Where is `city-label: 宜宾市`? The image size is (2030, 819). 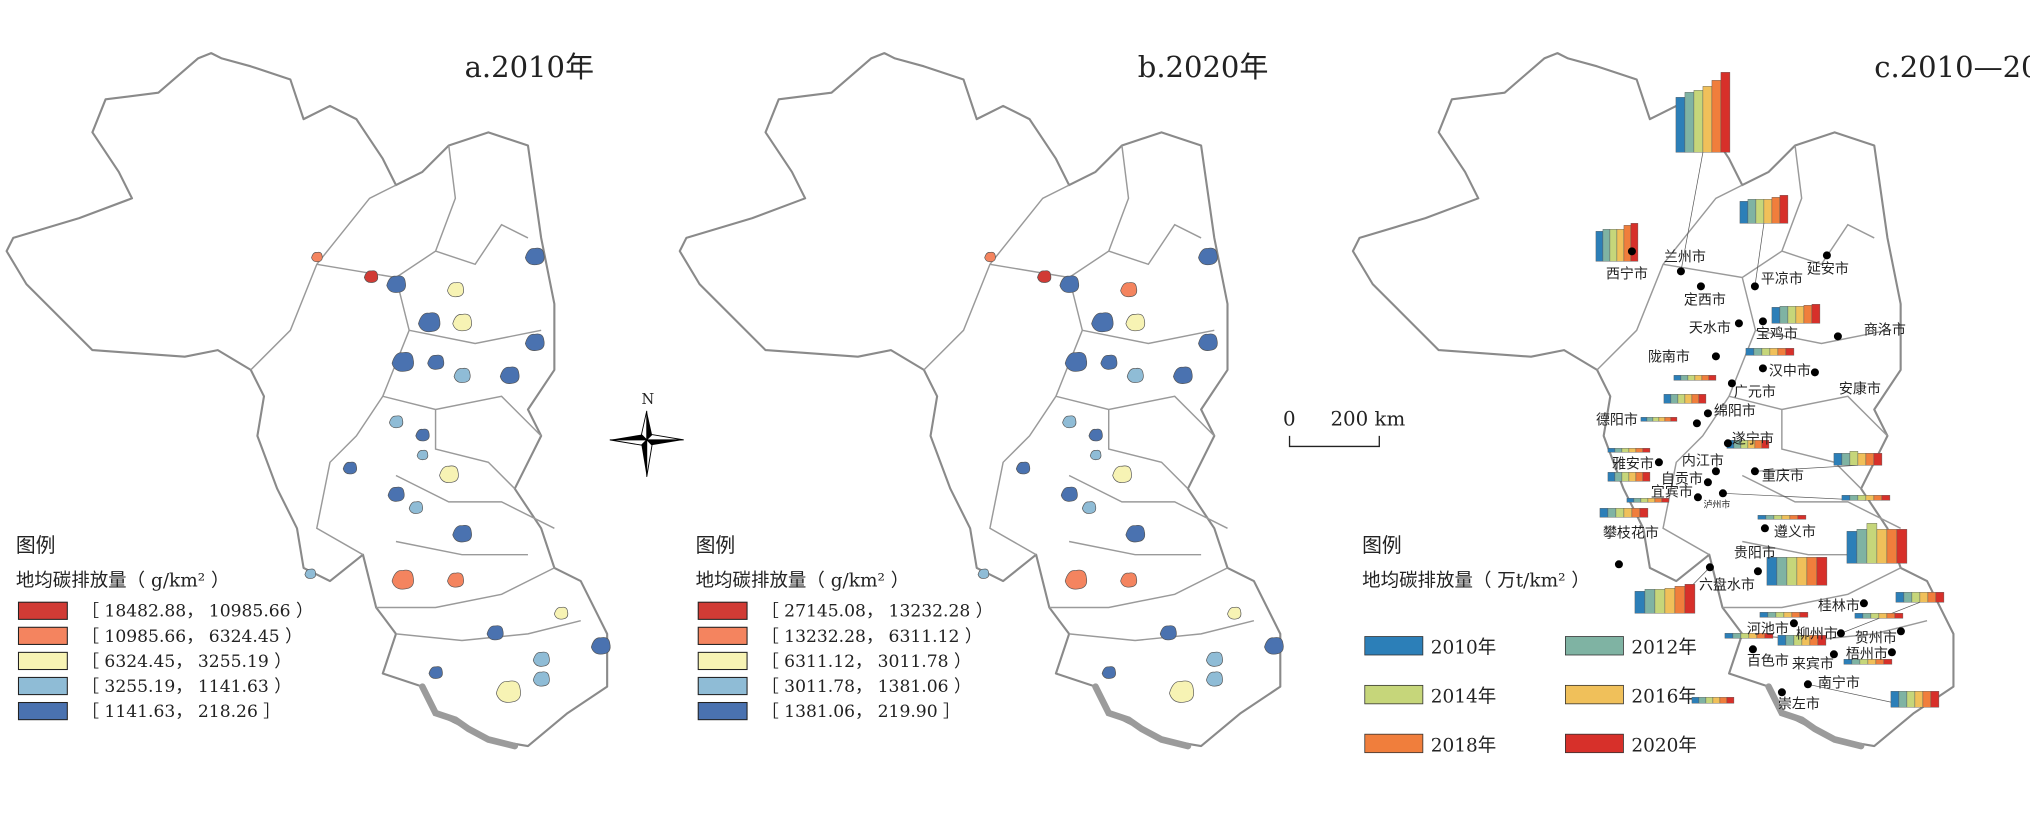 city-label: 宜宾市 is located at coordinates (1672, 491).